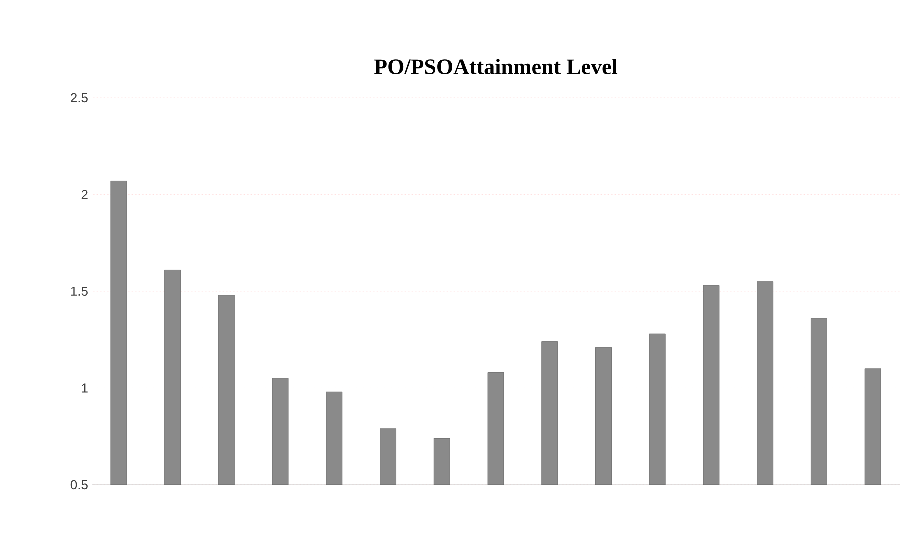 The height and width of the screenshot is (547, 915). Describe the element at coordinates (85, 195) in the screenshot. I see `y-tick-label: 2` at that location.